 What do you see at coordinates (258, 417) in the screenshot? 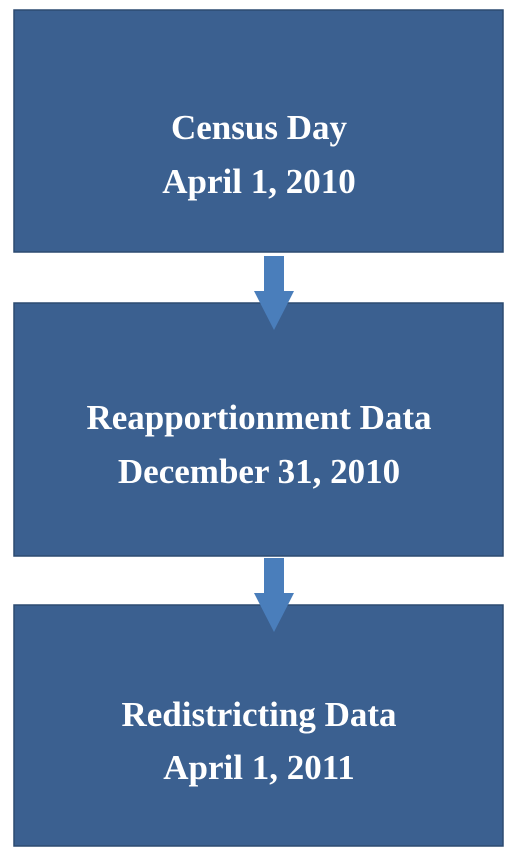
I see `node-label: Reapportionment Data` at bounding box center [258, 417].